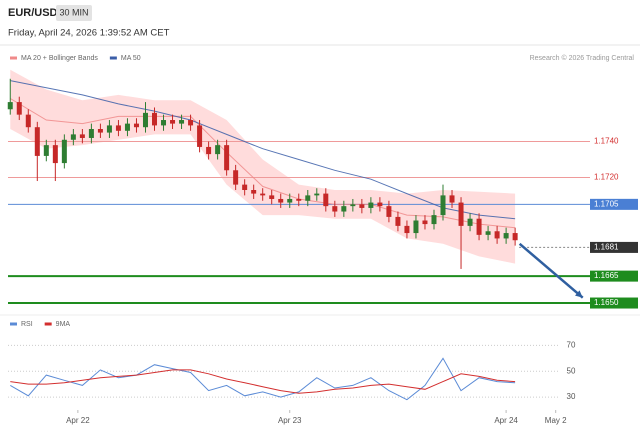 The height and width of the screenshot is (433, 640). Describe the element at coordinates (551, 270) in the screenshot. I see `forecast-arrow` at that location.